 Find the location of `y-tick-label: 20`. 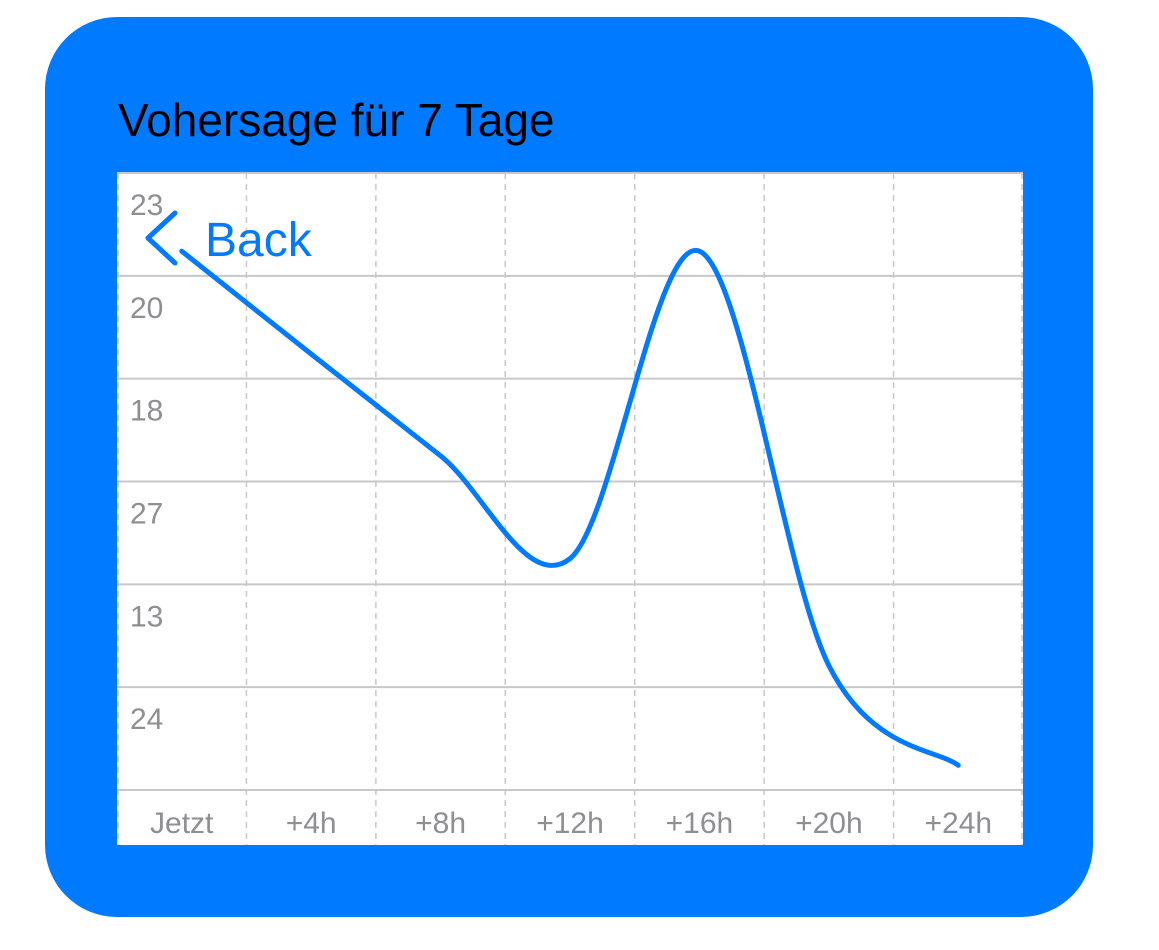

y-tick-label: 20 is located at coordinates (146, 308).